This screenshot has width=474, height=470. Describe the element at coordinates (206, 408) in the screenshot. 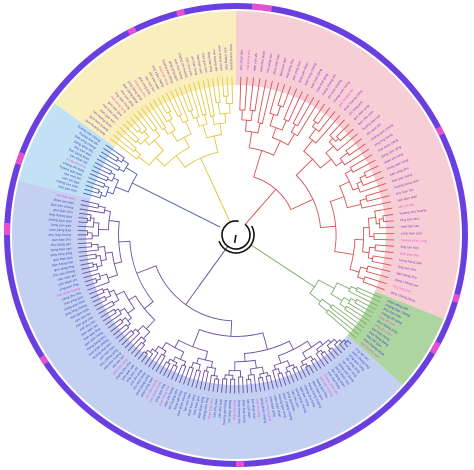

I see `leaf-label: cheng zhu ling` at that location.